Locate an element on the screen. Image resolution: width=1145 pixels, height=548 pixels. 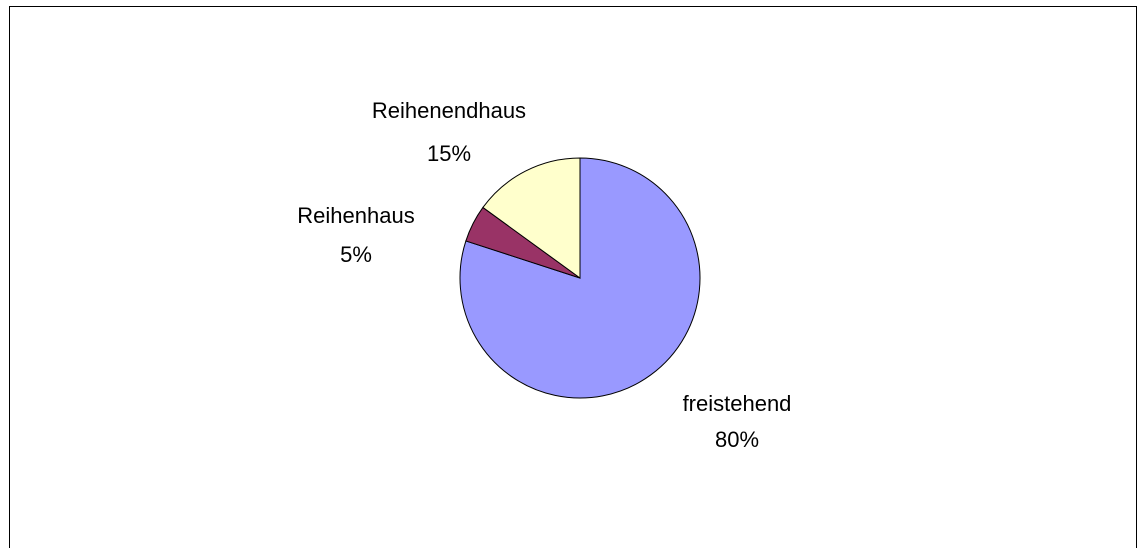
slice-value-label: 15% is located at coordinates (449, 153).